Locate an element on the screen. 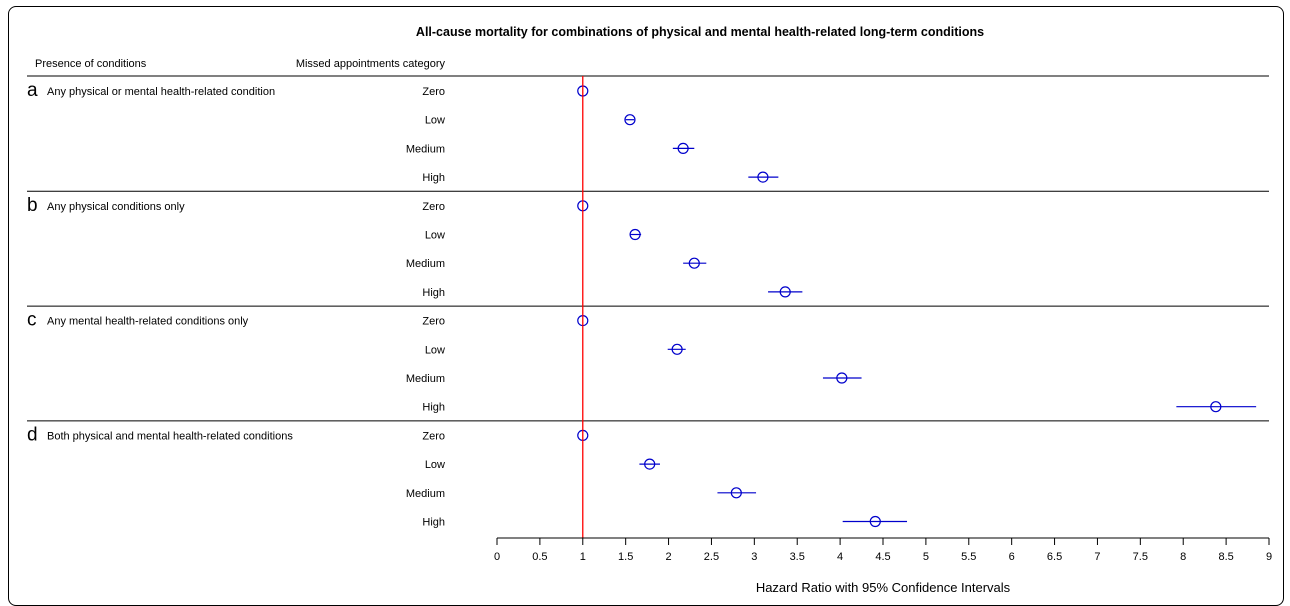  row-b-medium: Medium is located at coordinates (556, 263).